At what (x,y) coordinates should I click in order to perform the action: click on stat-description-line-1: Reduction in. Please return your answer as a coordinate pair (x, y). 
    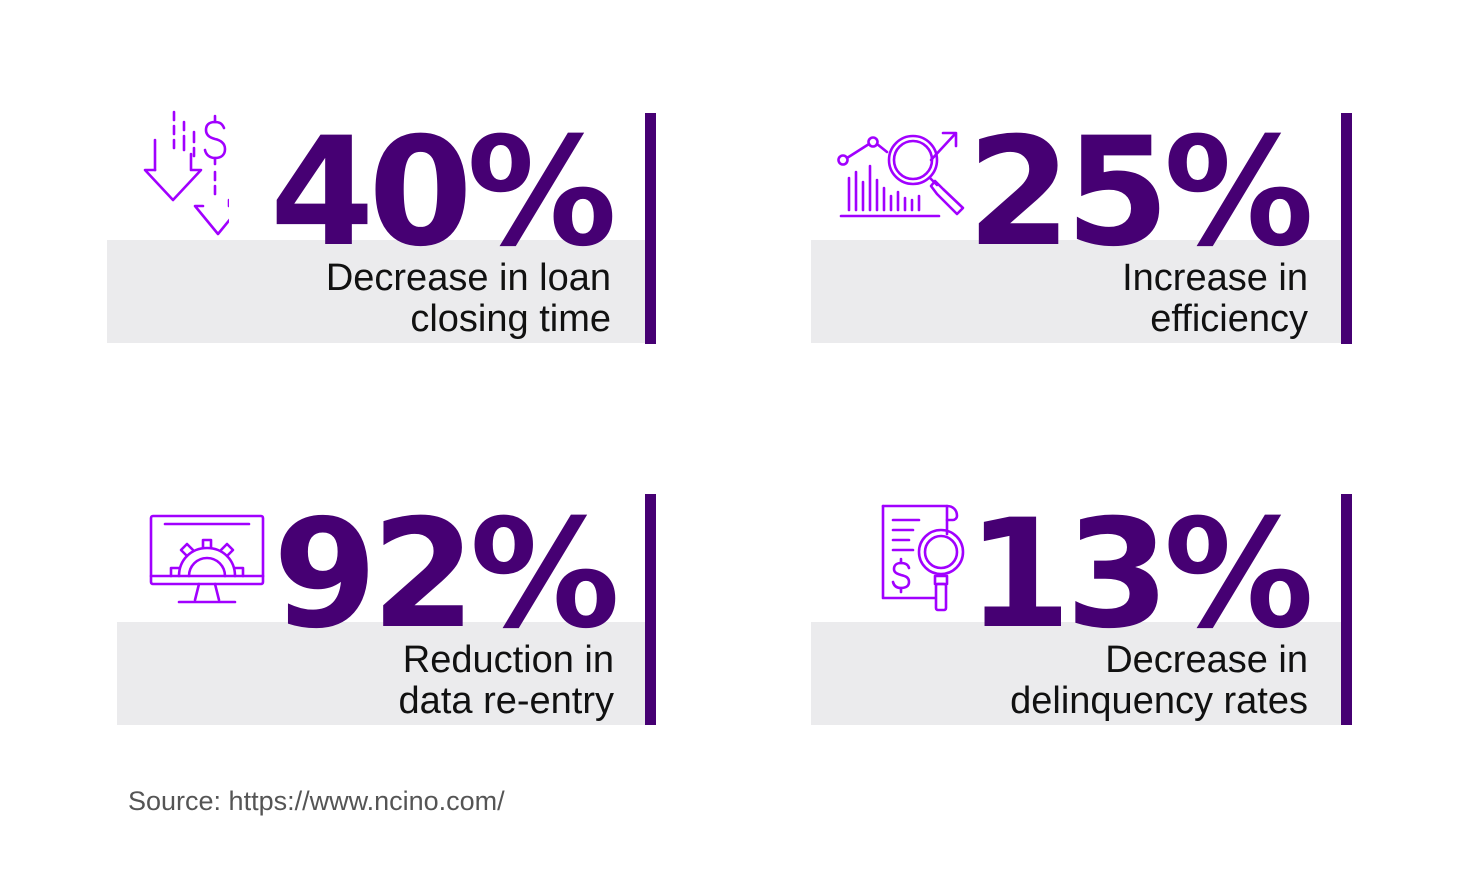
    Looking at the image, I should click on (508, 660).